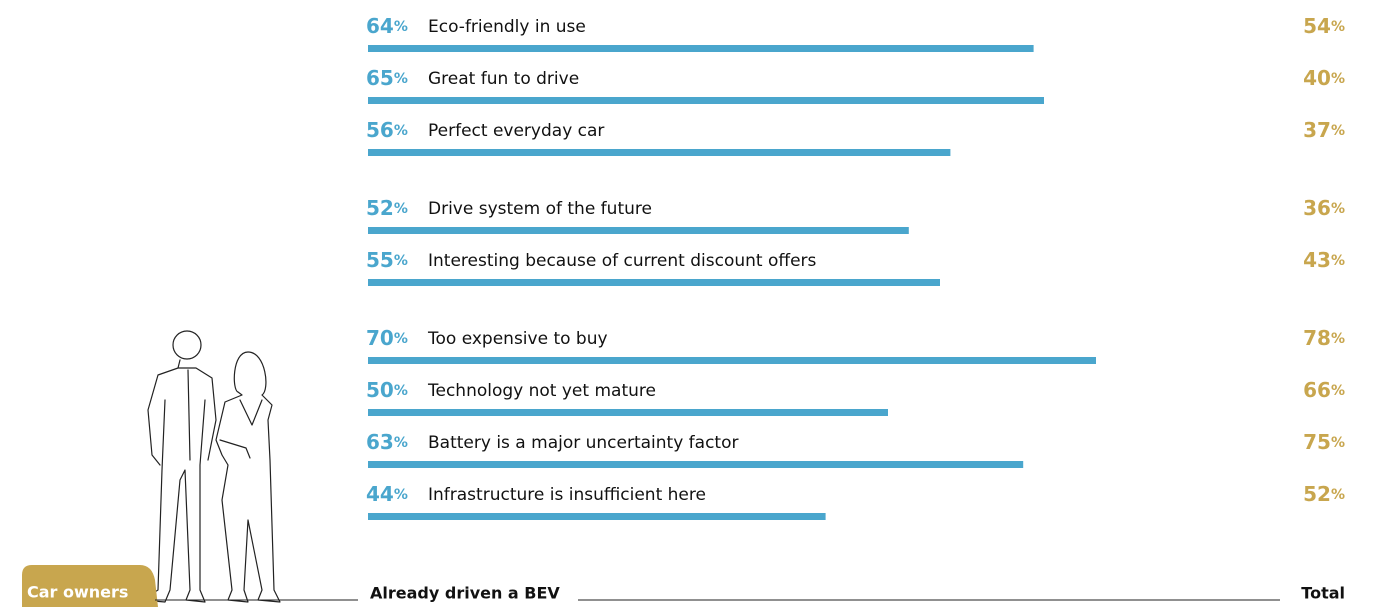  I want to click on value-label: 64%, so click(387, 26).